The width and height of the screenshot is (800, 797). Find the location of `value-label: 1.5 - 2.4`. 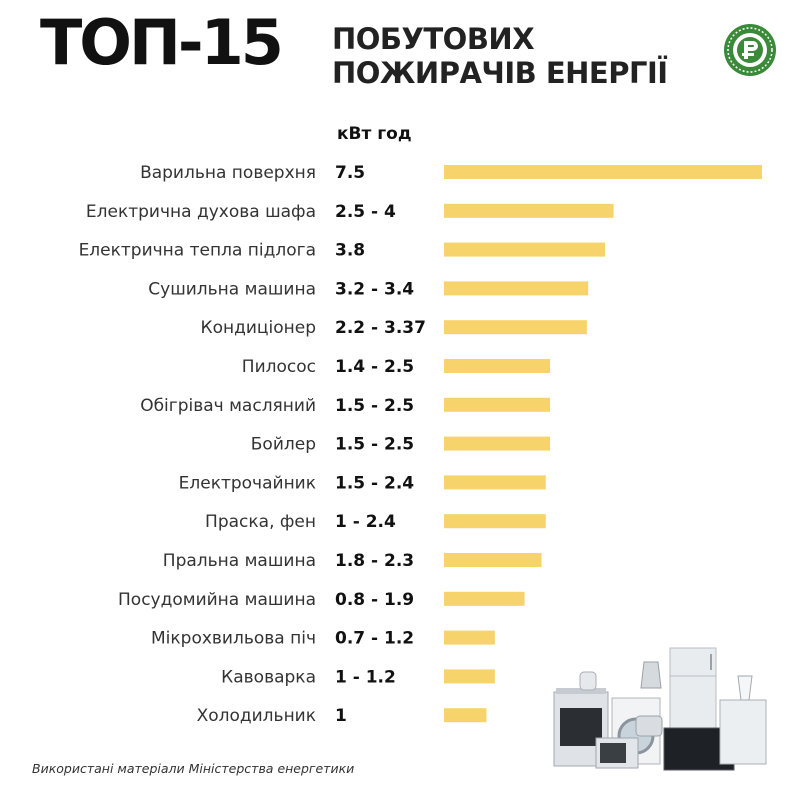

value-label: 1.5 - 2.4 is located at coordinates (374, 483).